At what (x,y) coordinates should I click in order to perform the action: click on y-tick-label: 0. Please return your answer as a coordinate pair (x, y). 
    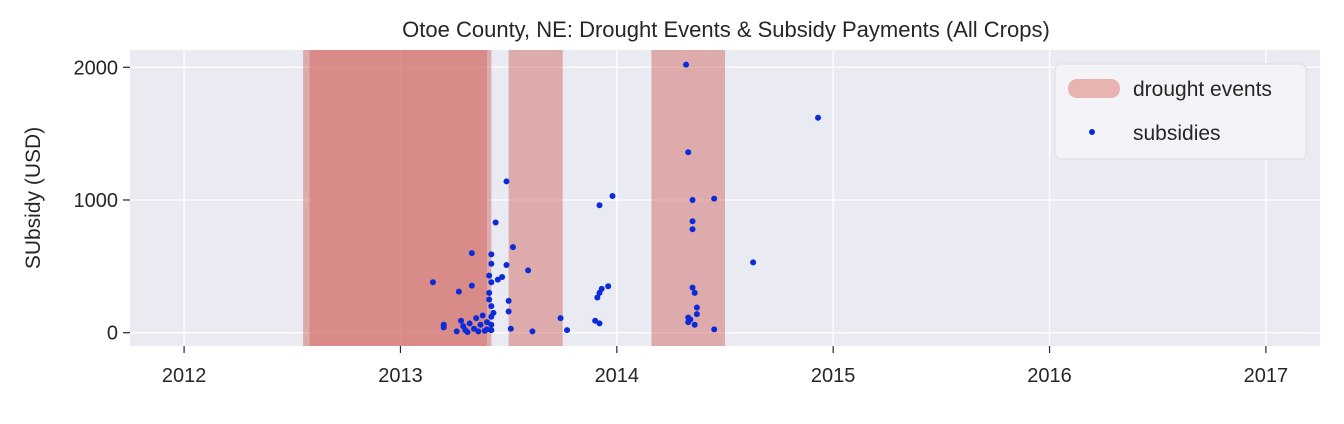
    Looking at the image, I should click on (112, 334).